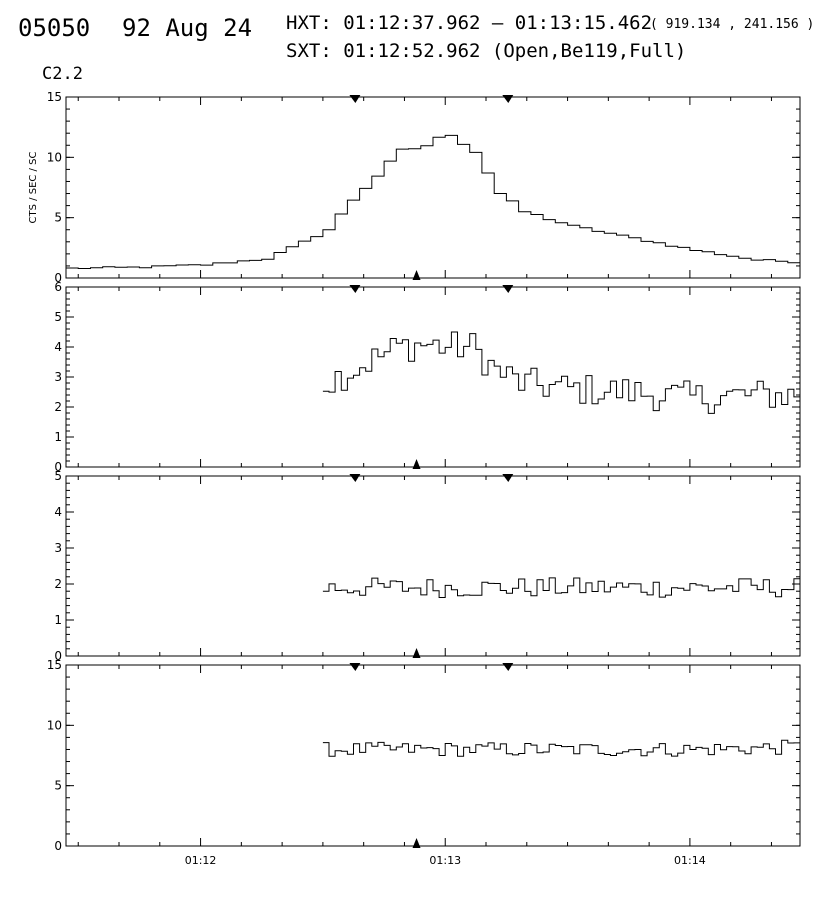 The width and height of the screenshot is (816, 900). What do you see at coordinates (58, 287) in the screenshot?
I see `y-tick-label: 6` at bounding box center [58, 287].